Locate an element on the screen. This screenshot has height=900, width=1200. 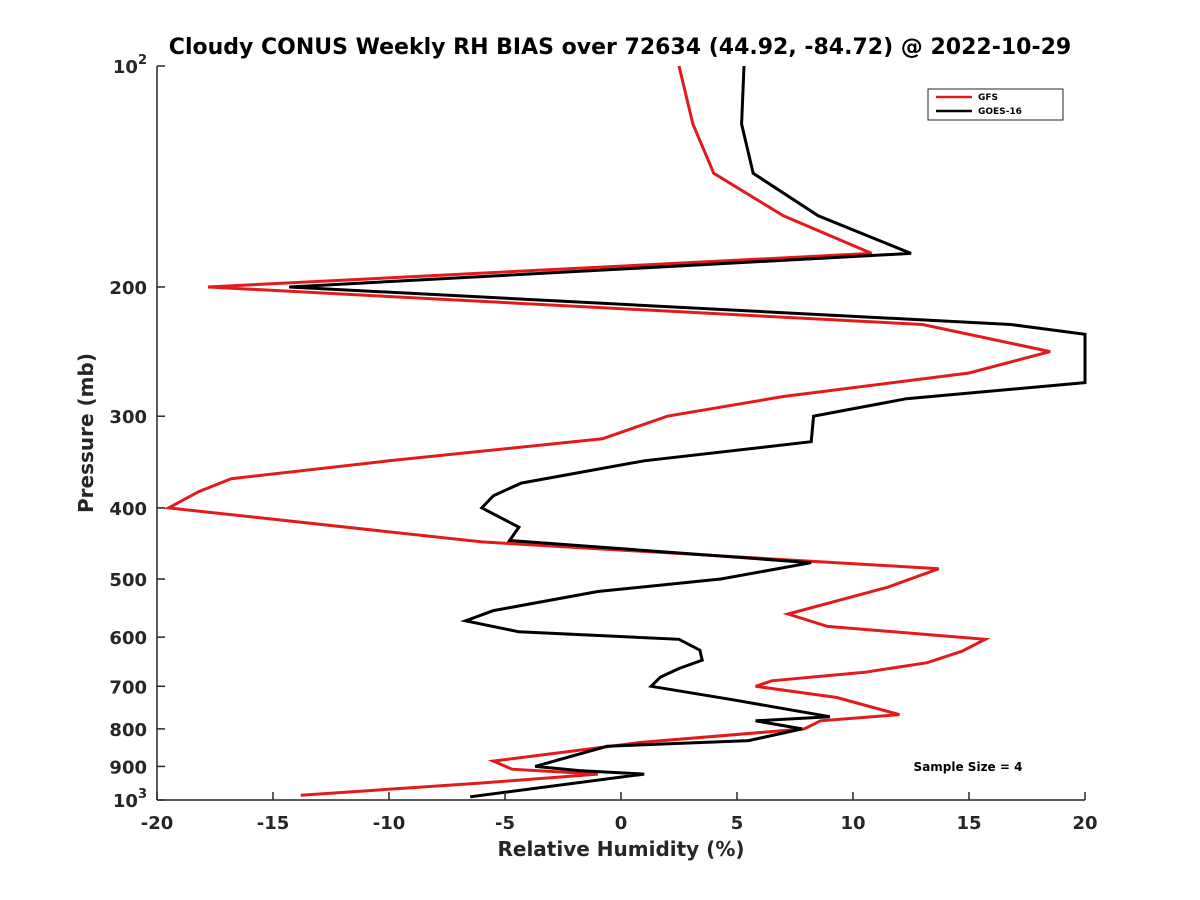
legend: GFS GOES-16 is located at coordinates (995, 104).